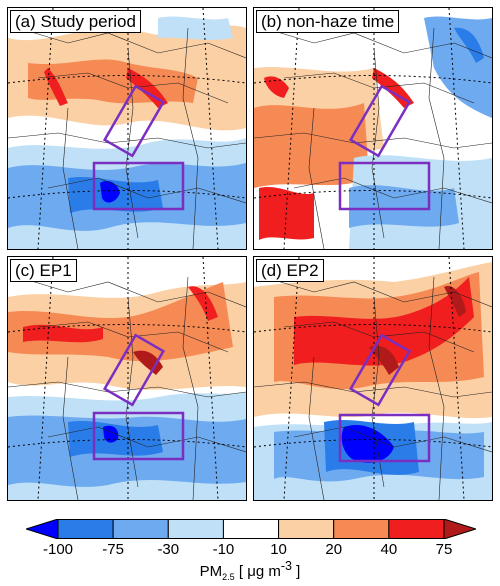 This screenshot has width=500, height=586. What do you see at coordinates (75, 21) in the screenshot?
I see `panel-label-a: (a) Study period` at bounding box center [75, 21].